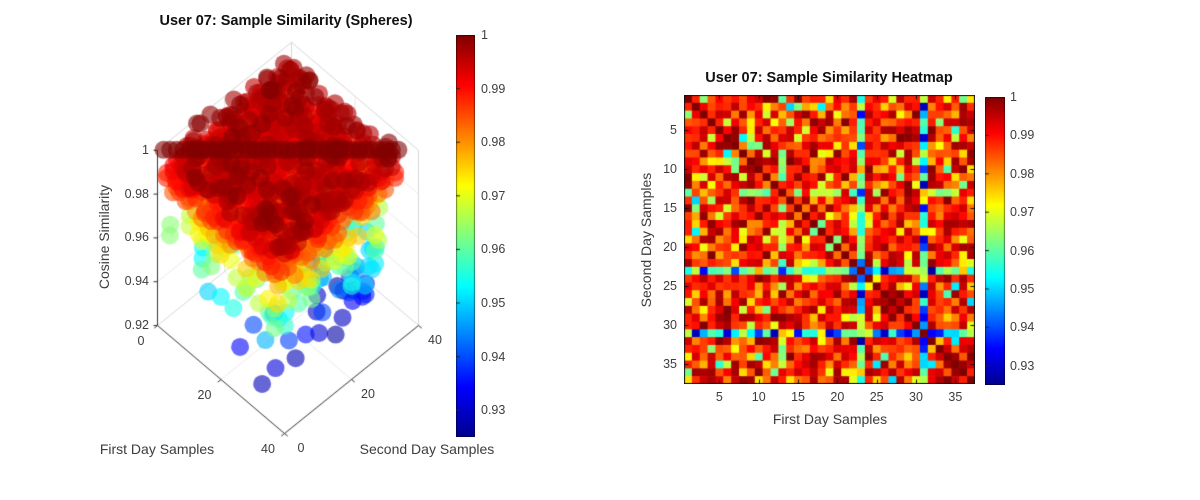 The width and height of the screenshot is (1200, 500). I want to click on heatmap-colorbar-tick-label: 1, so click(1013, 97).